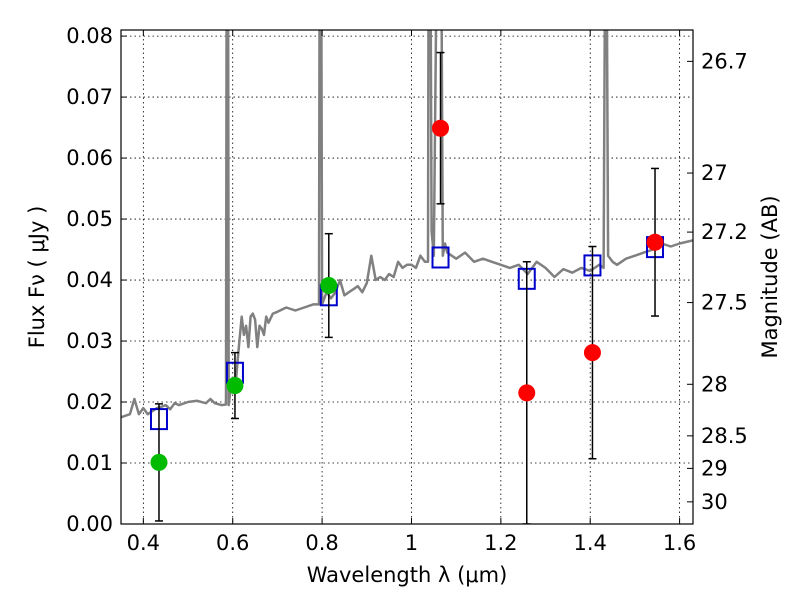 This screenshot has width=800, height=600. What do you see at coordinates (89, 219) in the screenshot?
I see `y-tick-label: 0.05` at bounding box center [89, 219].